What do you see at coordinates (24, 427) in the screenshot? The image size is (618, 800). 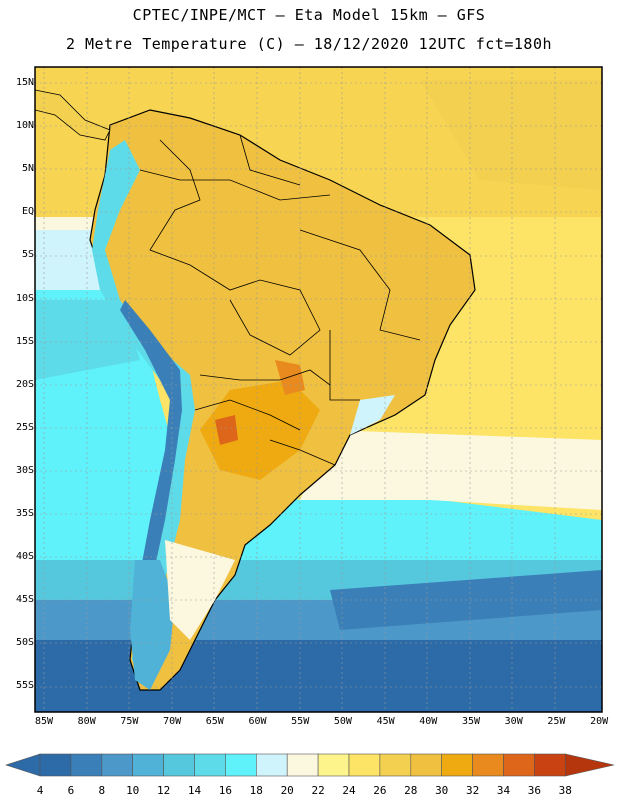 I see `lat-label: 25S` at bounding box center [24, 427].